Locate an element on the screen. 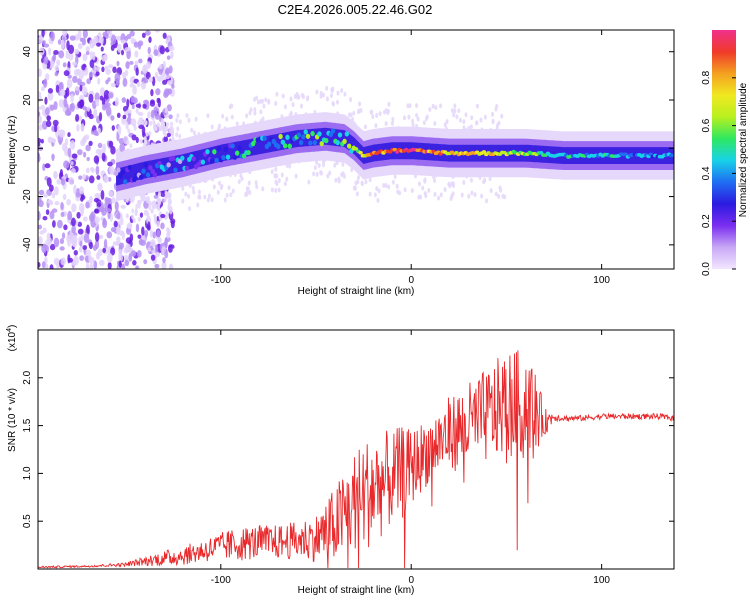 The height and width of the screenshot is (600, 750). spectrogram-ytick-label: 20 is located at coordinates (27, 100).